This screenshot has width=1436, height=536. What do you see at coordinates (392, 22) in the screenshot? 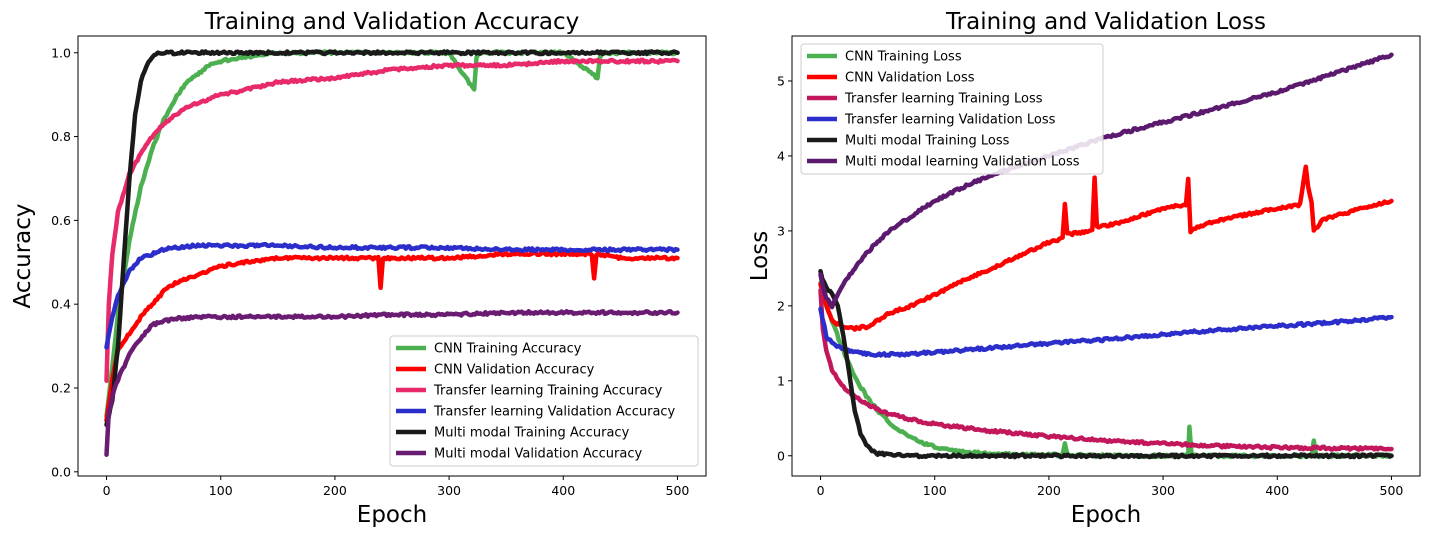
I see `chart-title: Training and Validation Accuracy` at bounding box center [392, 22].